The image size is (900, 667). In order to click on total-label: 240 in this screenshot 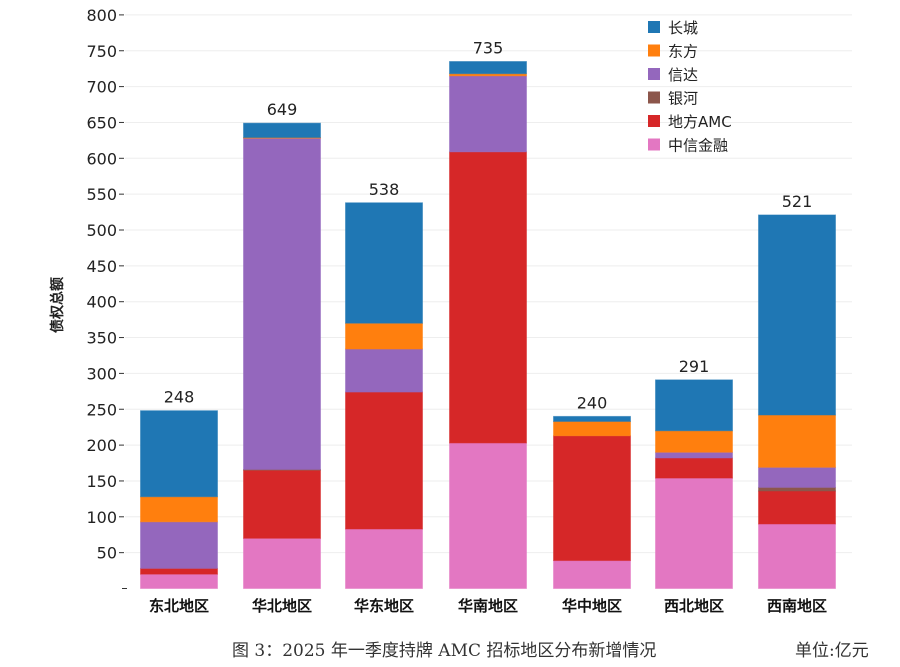, I will do `click(592, 402)`.